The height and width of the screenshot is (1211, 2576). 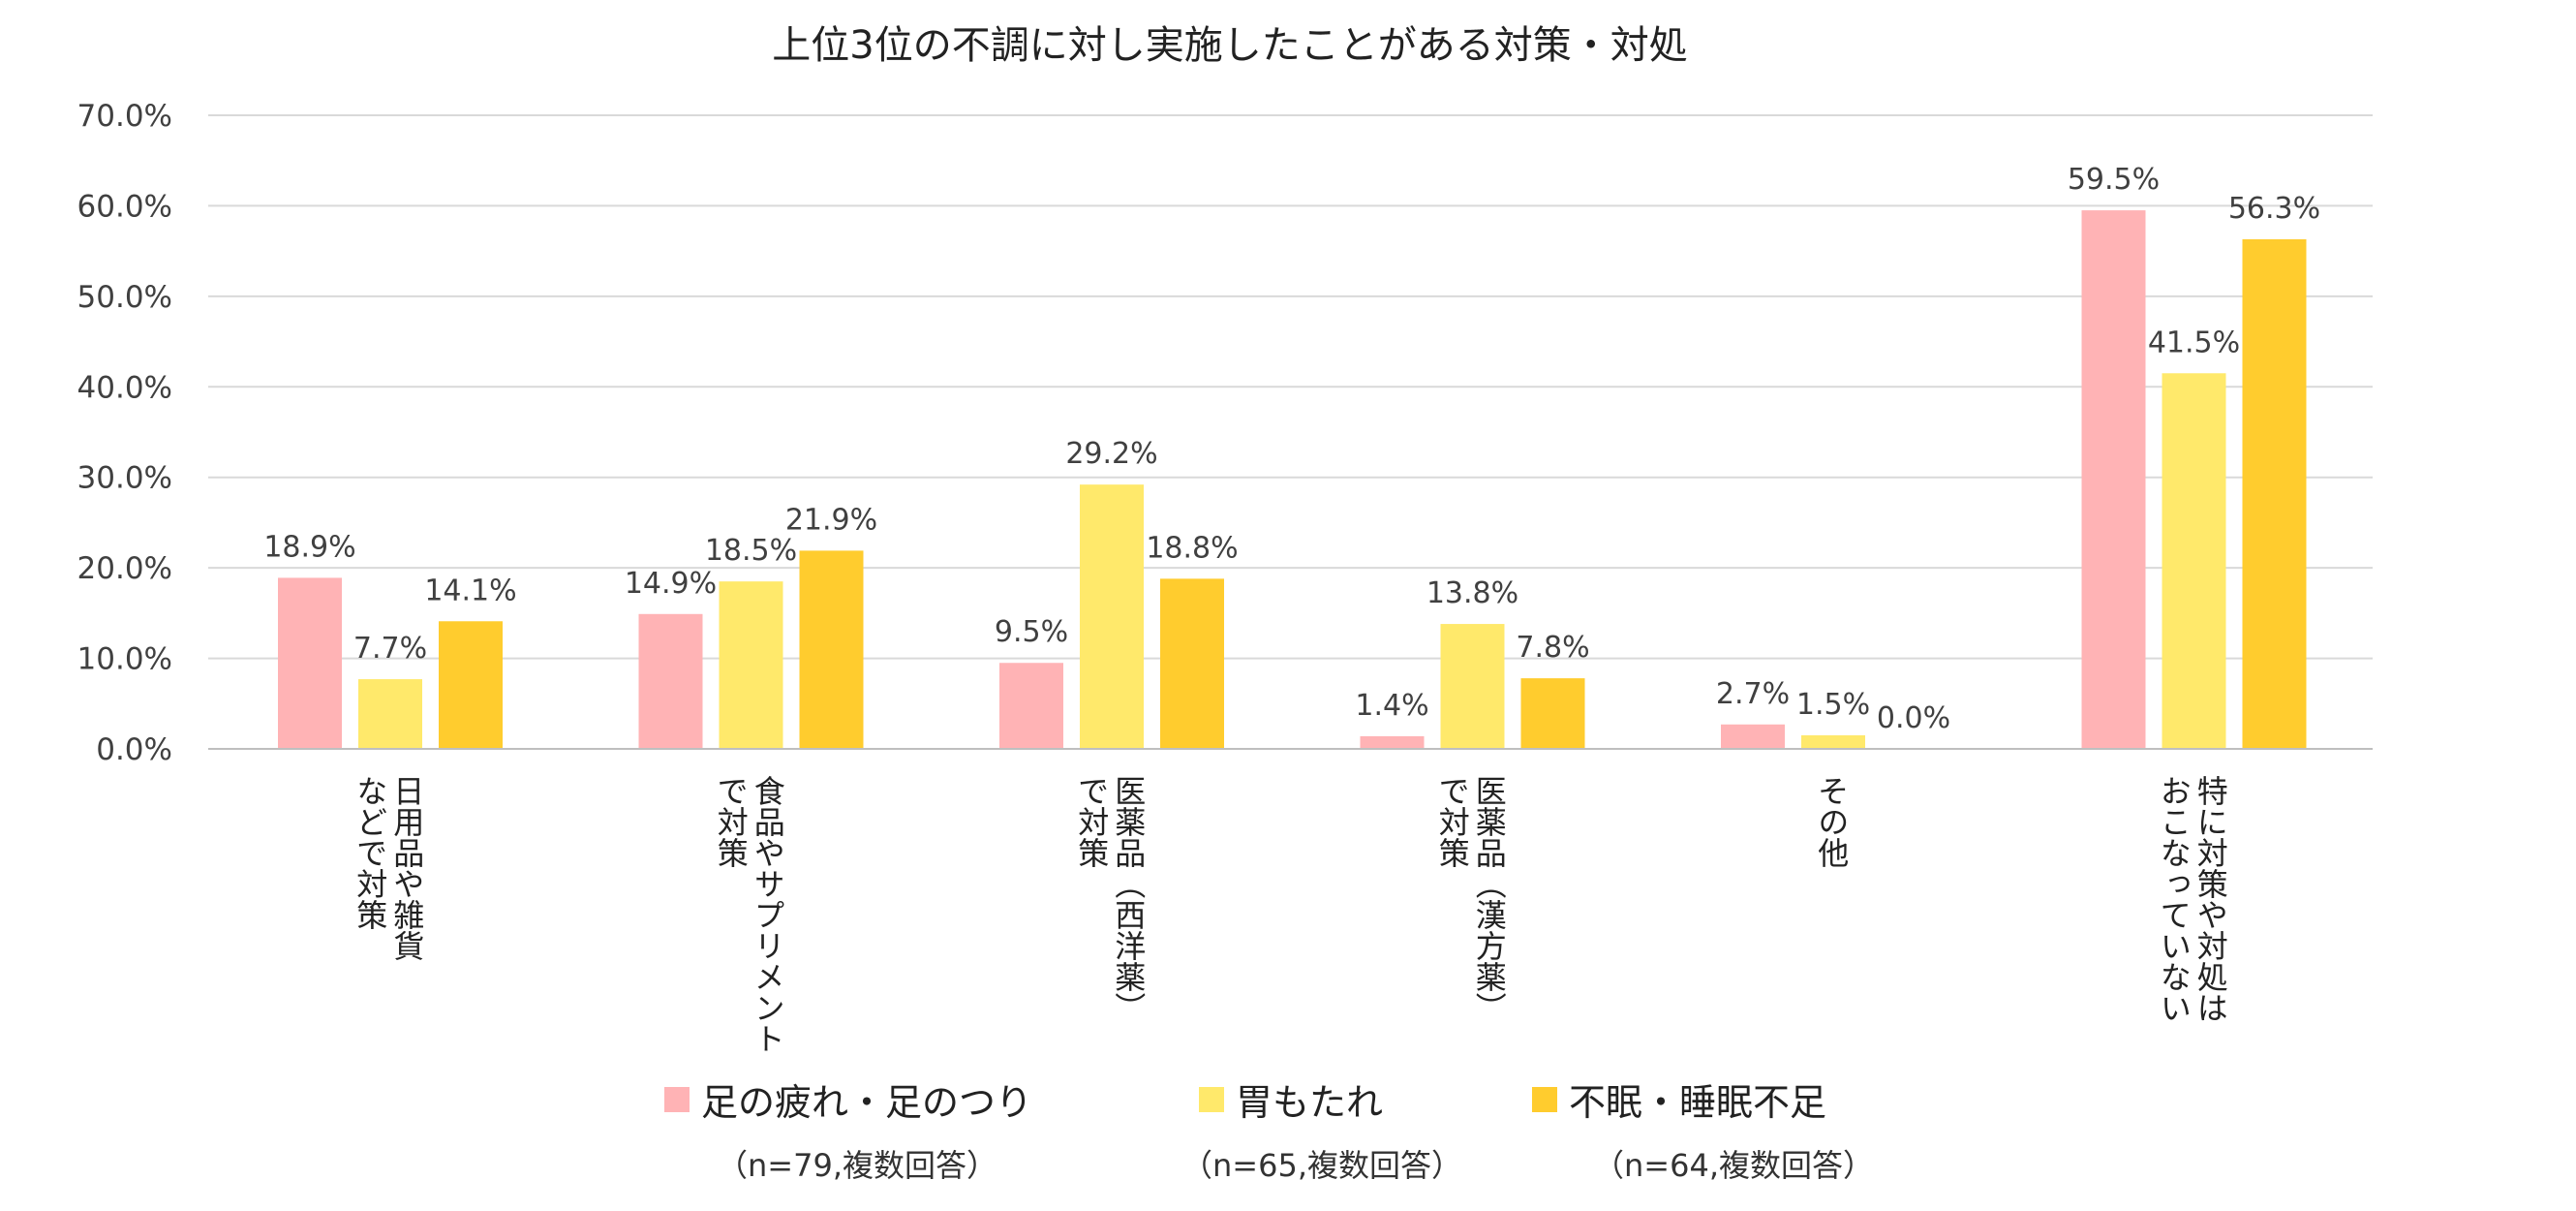 I want to click on legend-label-series-2: 胃もたれ, so click(x=1310, y=1102).